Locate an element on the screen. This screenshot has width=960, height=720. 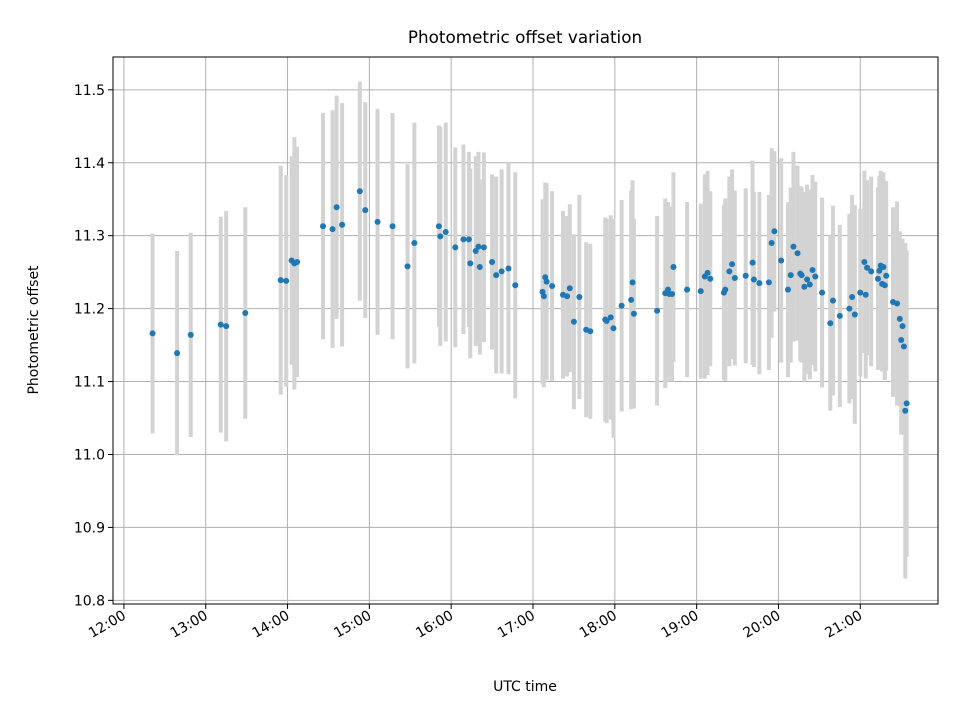
y-tick-label: 11.3 is located at coordinates (89, 237).